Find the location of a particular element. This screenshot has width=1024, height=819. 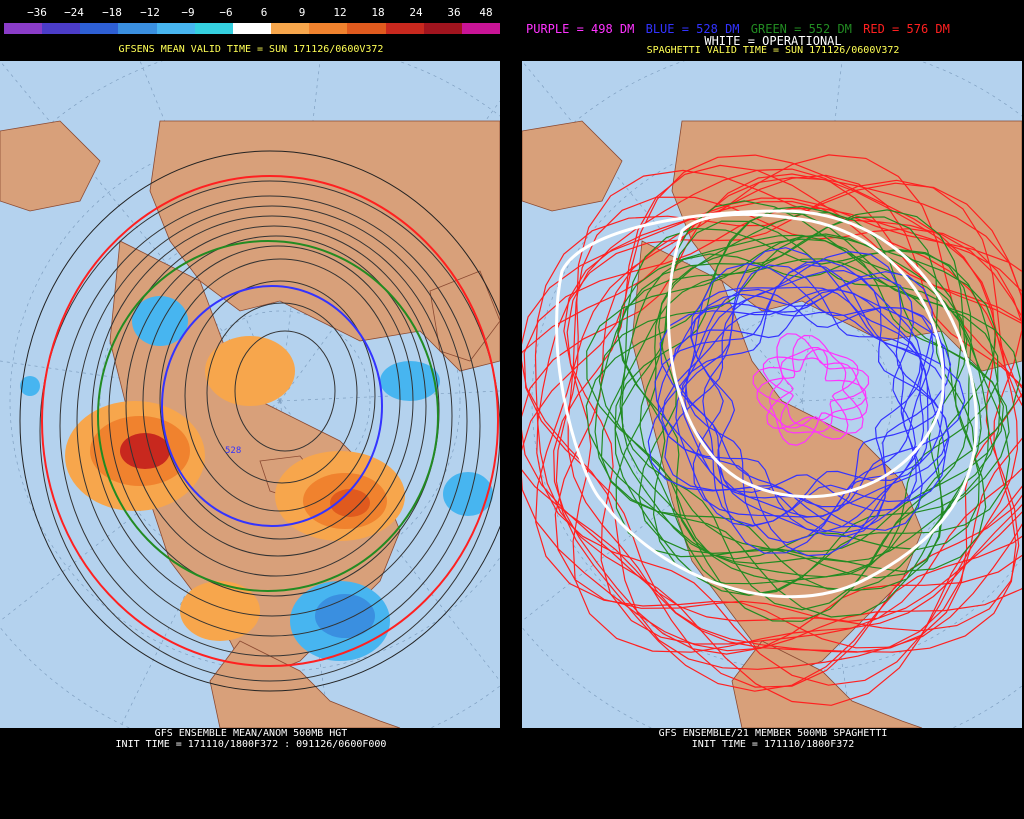

scale-label: 18 is located at coordinates (378, 12).